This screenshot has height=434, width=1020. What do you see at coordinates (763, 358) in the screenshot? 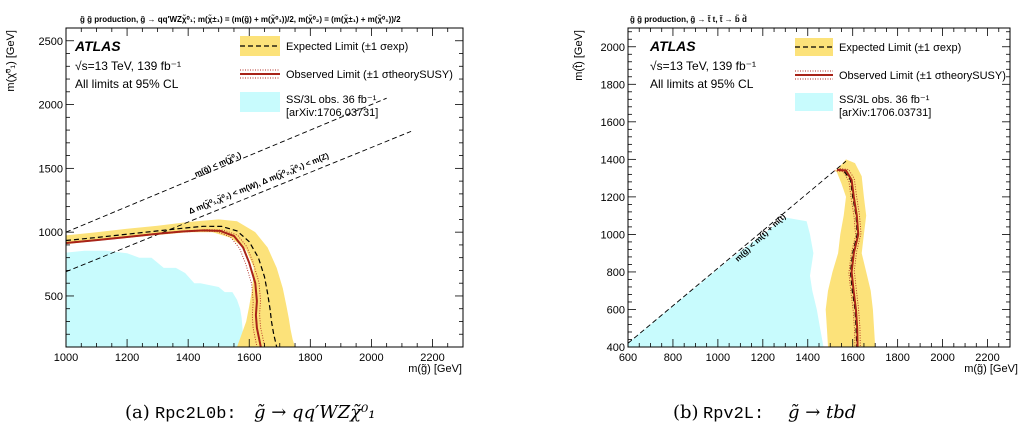
I see `panel-b-xtick-label: 1200` at bounding box center [763, 358].